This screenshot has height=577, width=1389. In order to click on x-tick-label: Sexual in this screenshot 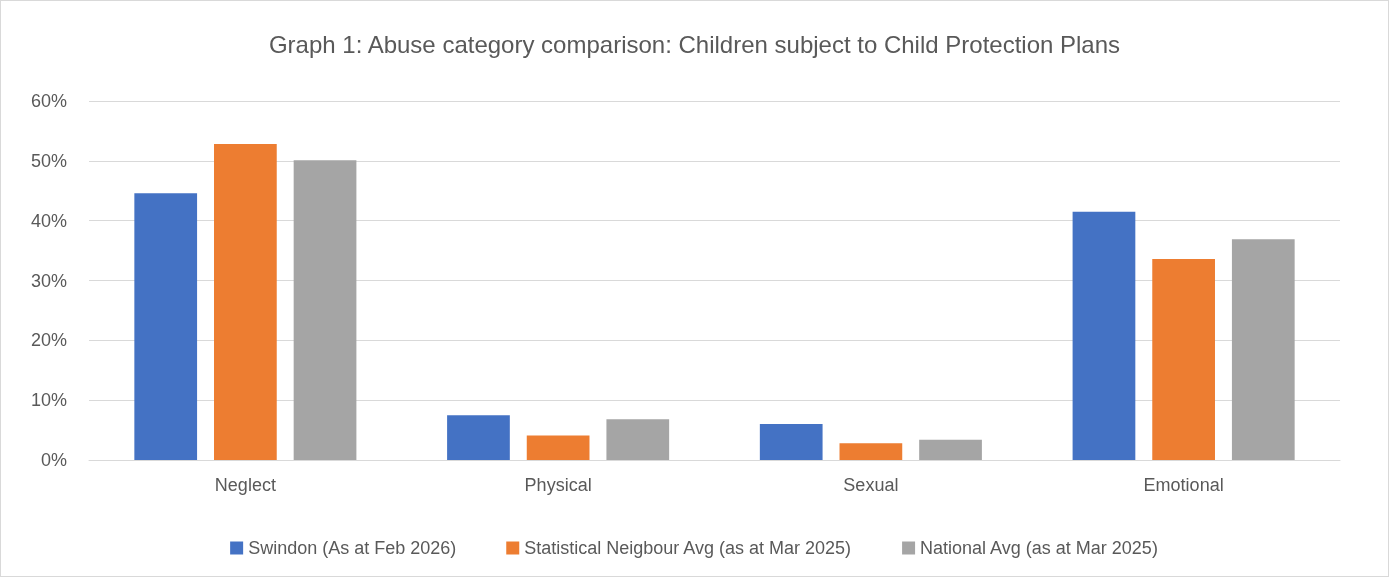, I will do `click(871, 485)`.